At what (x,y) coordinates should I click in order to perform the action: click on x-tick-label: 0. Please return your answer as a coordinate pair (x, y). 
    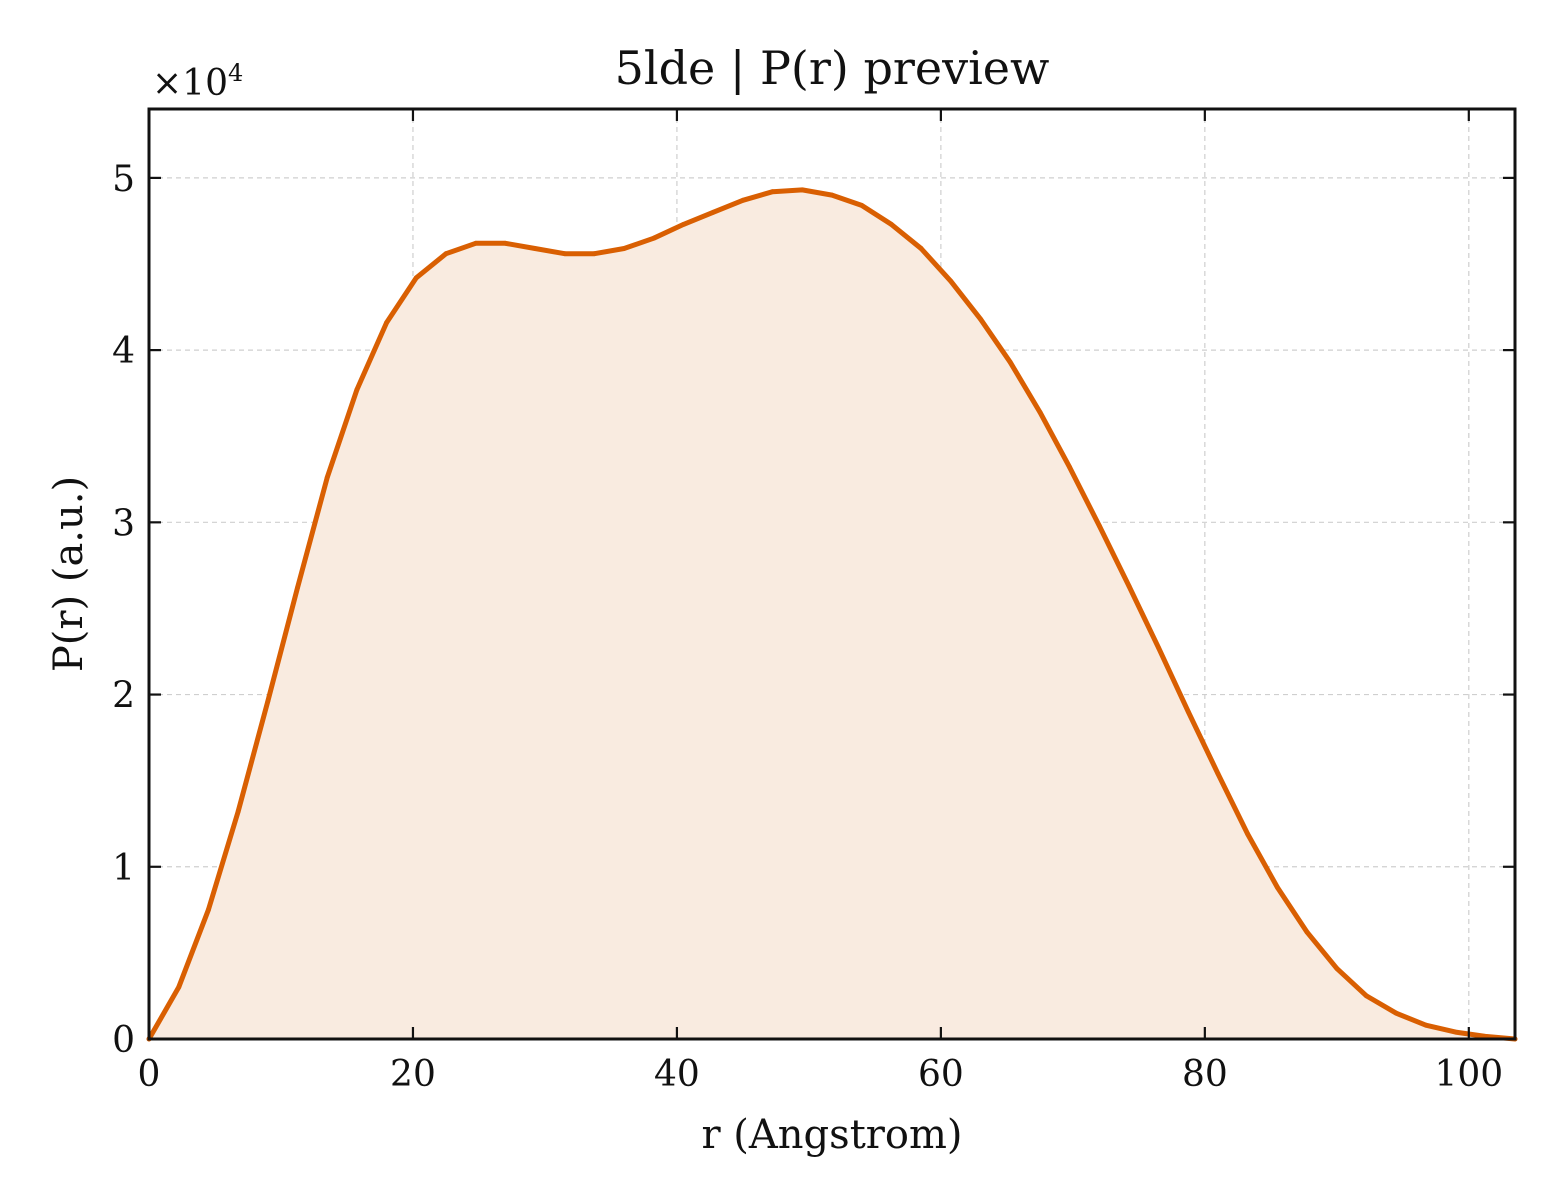
    Looking at the image, I should click on (149, 1074).